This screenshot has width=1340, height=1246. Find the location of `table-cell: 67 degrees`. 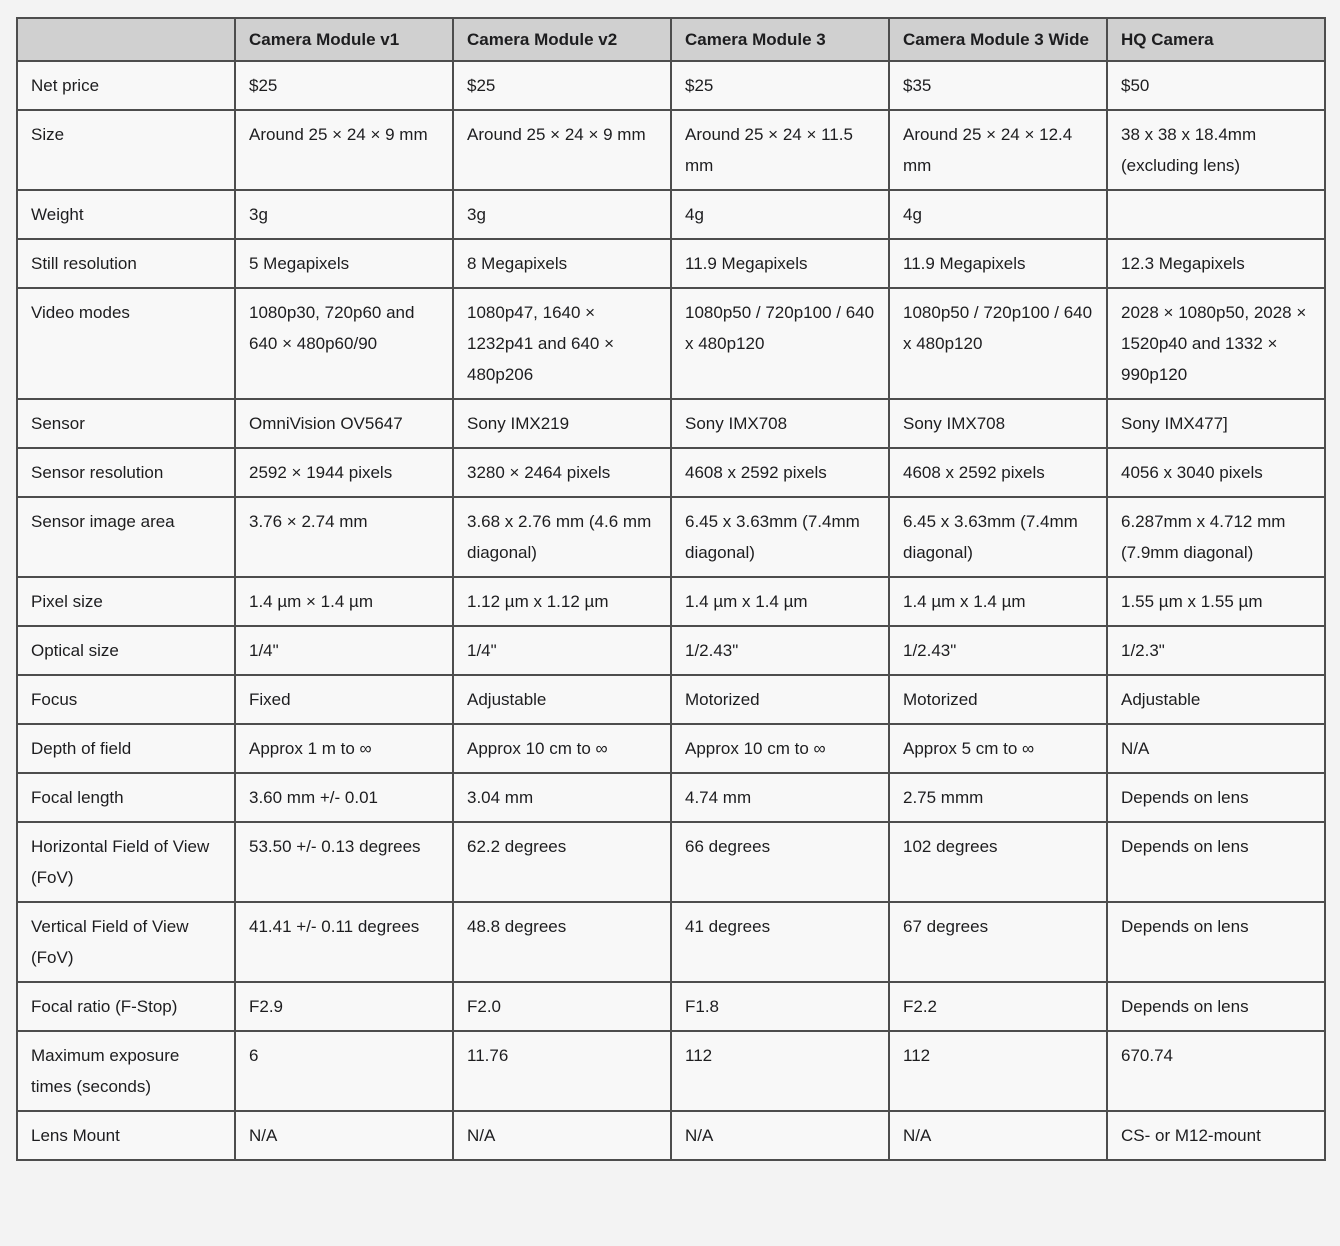

table-cell: 67 degrees is located at coordinates (998, 942).